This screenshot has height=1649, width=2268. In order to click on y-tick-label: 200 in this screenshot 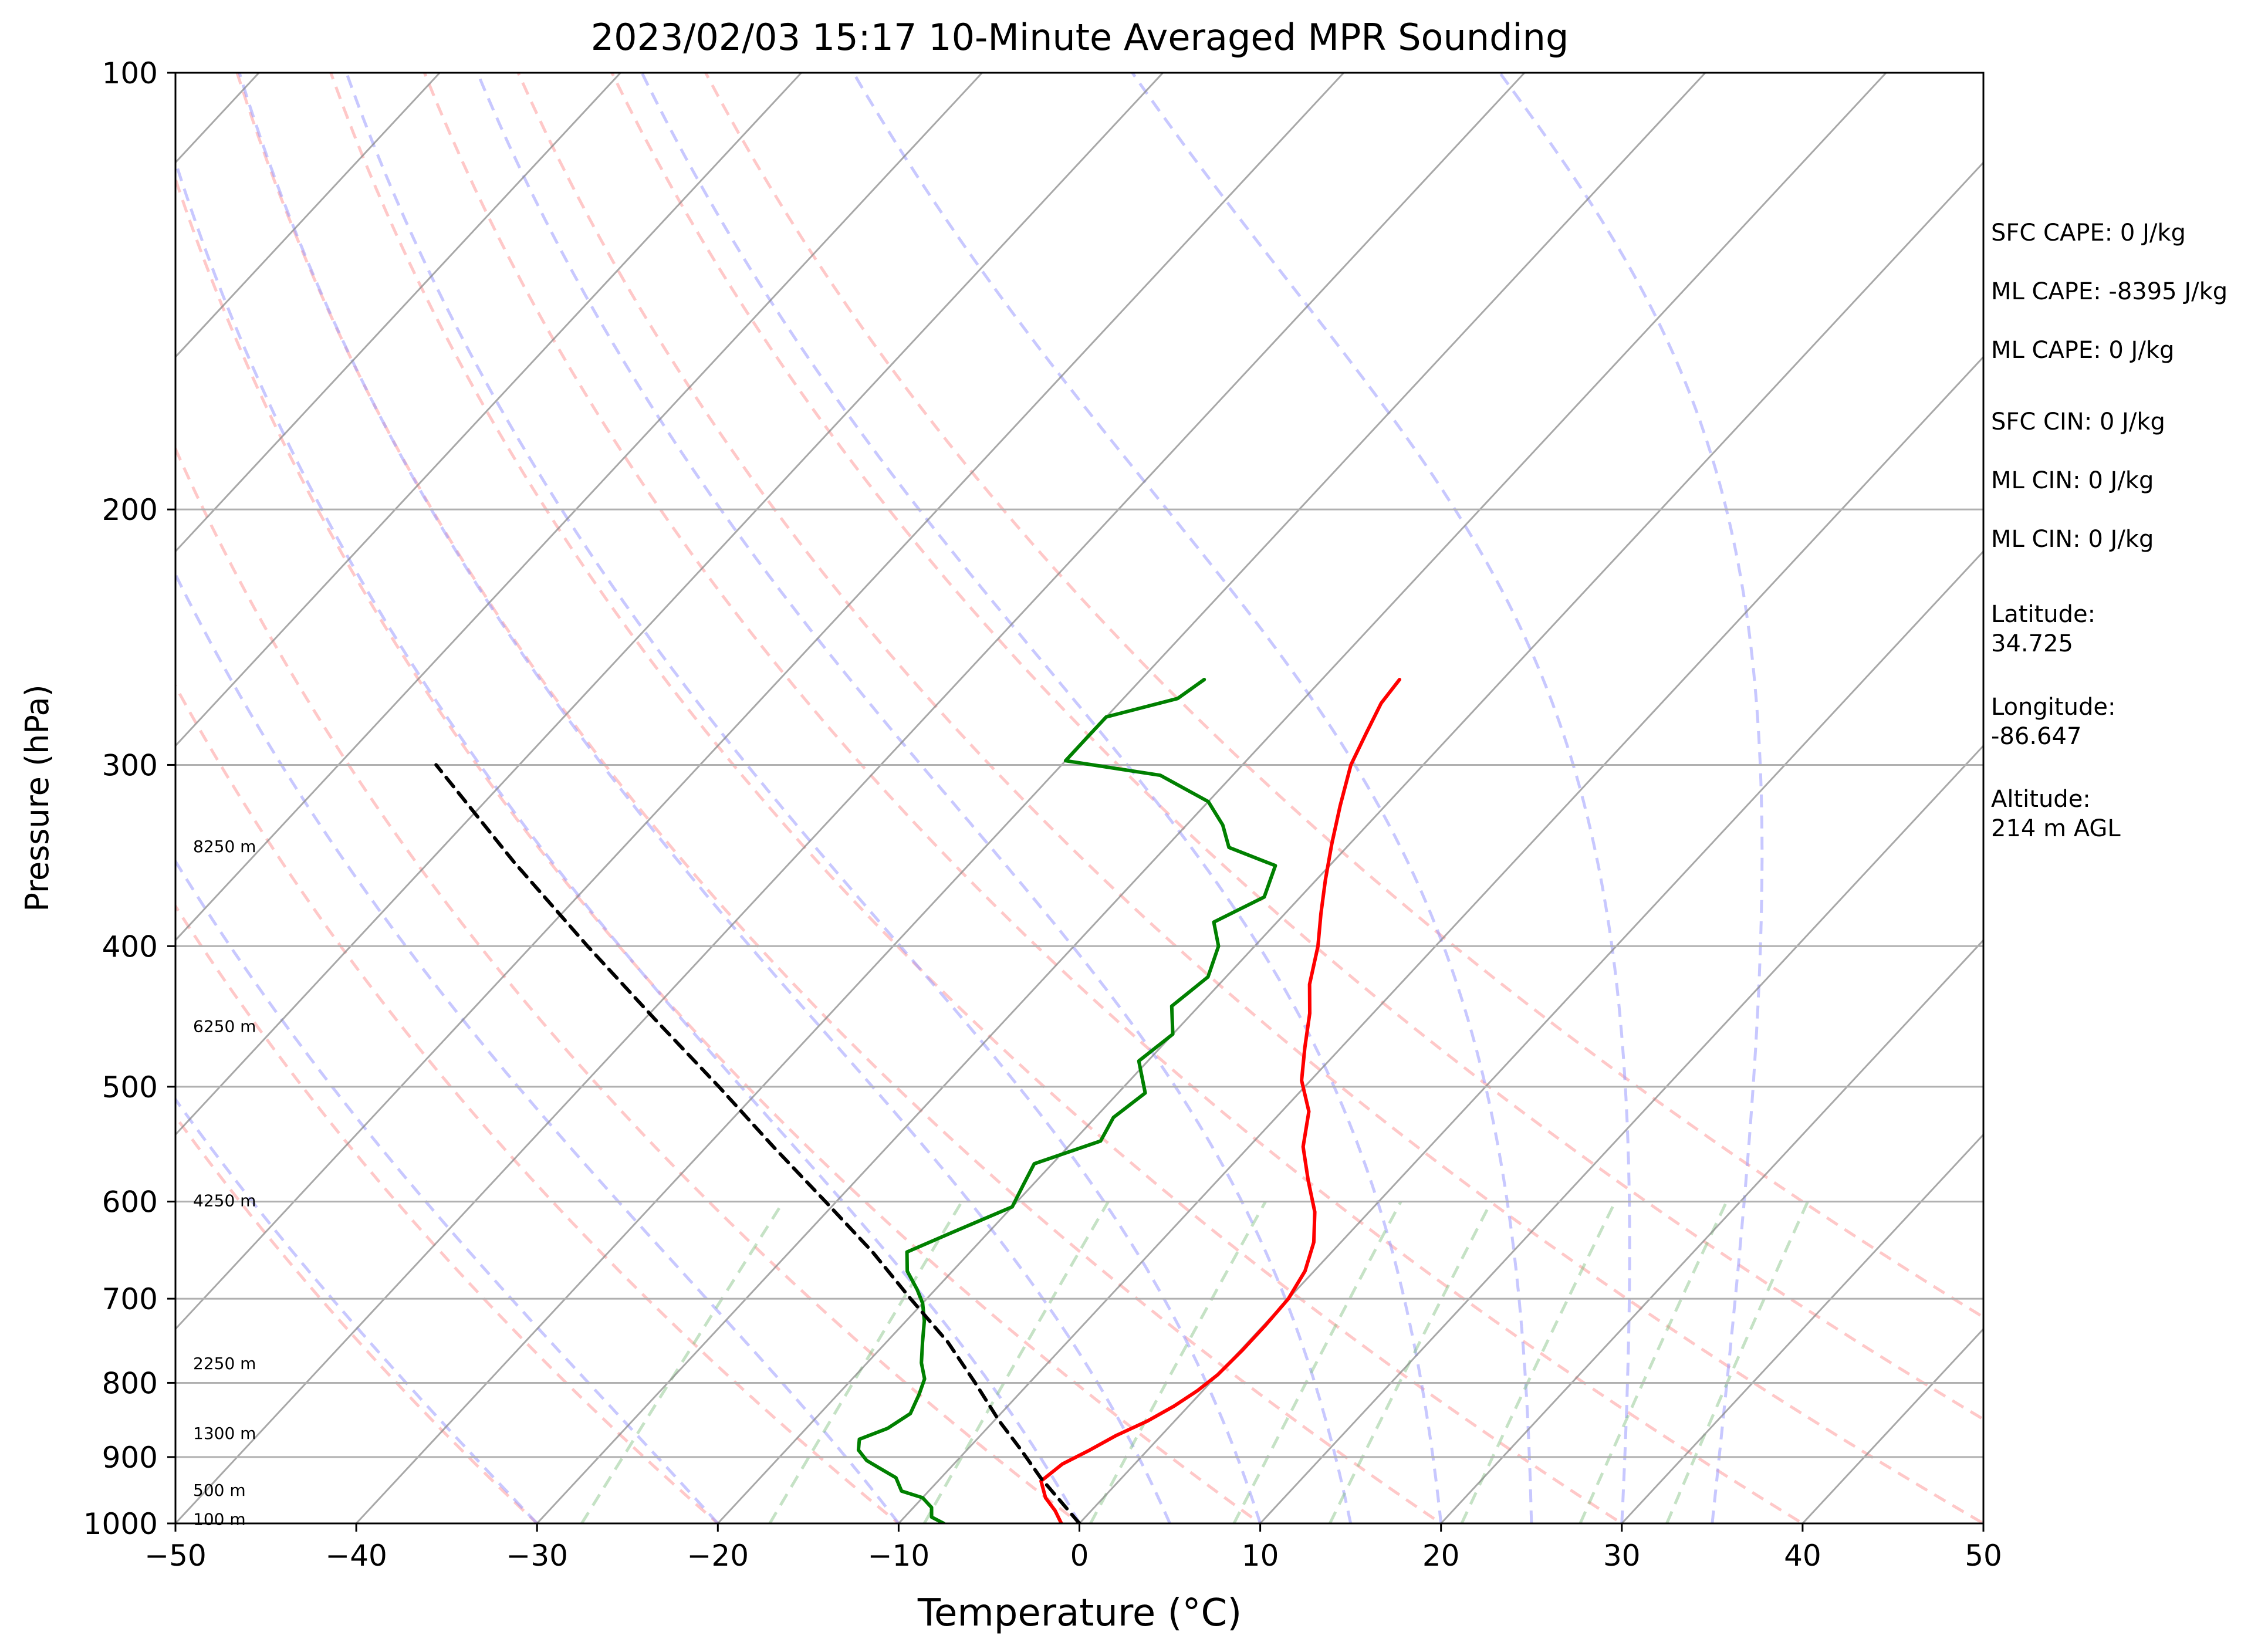, I will do `click(130, 510)`.